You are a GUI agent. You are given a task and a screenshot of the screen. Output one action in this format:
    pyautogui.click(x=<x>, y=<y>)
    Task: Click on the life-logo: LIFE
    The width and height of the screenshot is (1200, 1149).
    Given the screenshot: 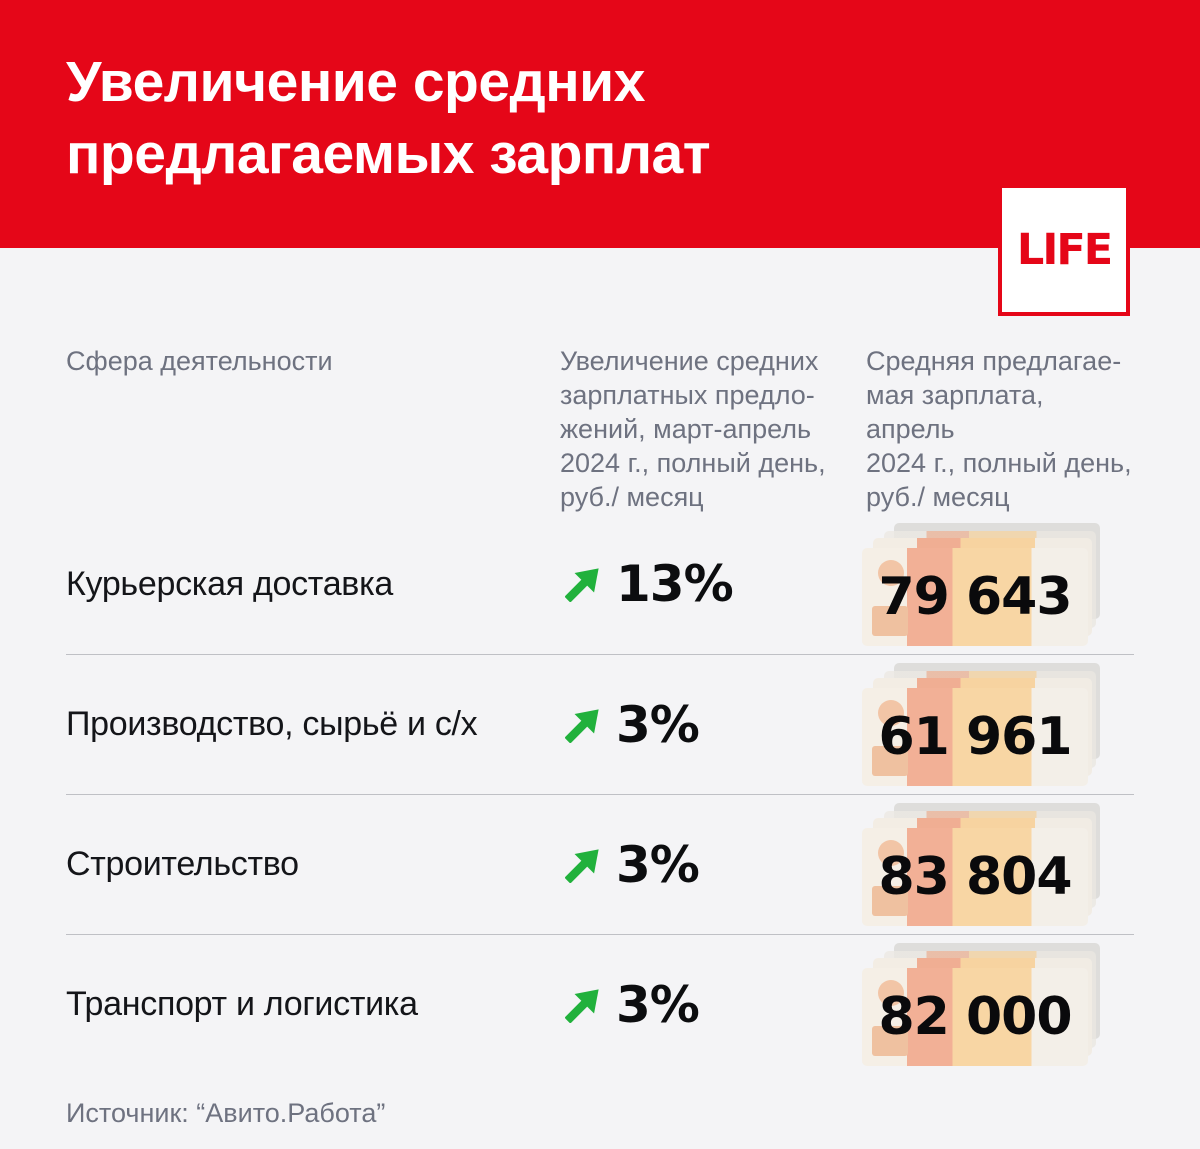 What is the action you would take?
    pyautogui.click(x=1064, y=250)
    